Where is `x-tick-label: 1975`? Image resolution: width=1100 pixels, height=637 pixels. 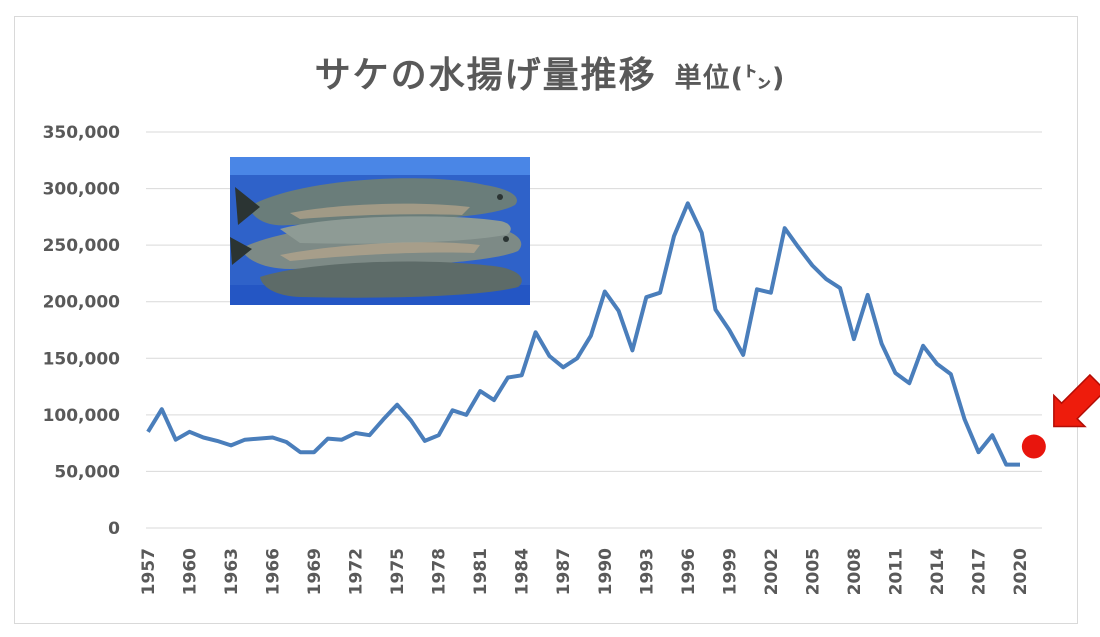 x-tick-label: 1975 is located at coordinates (398, 571).